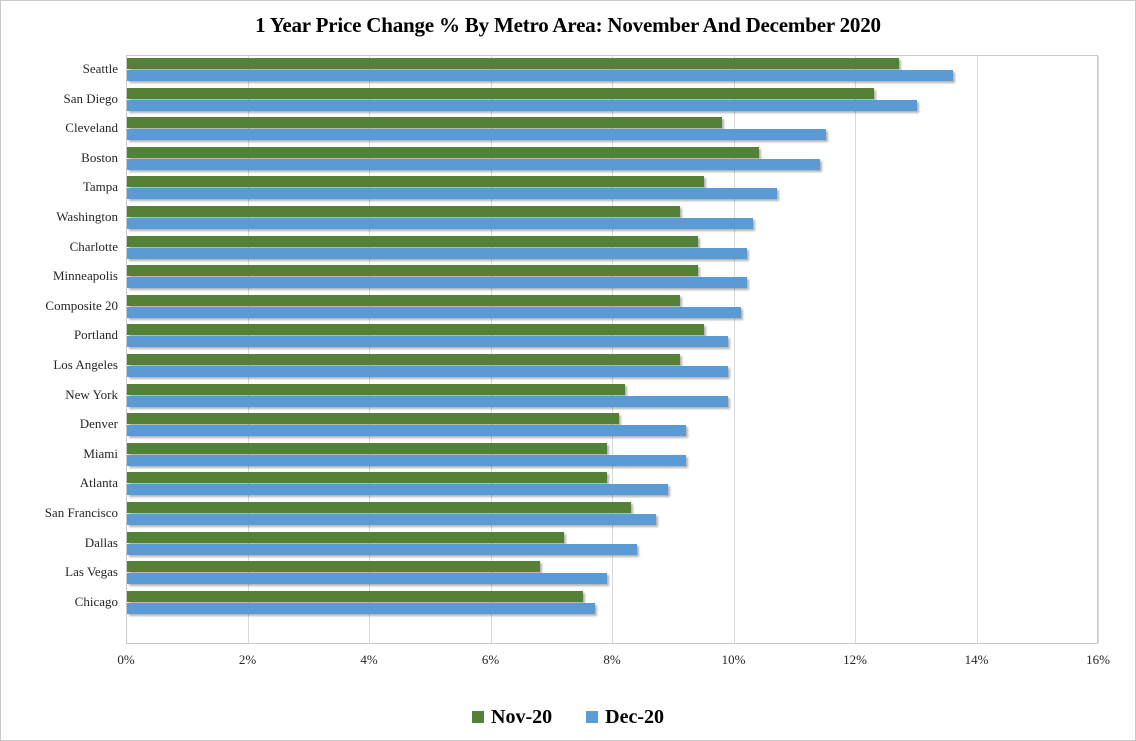 Image resolution: width=1136 pixels, height=741 pixels. I want to click on y-label-minneapolis: Minneapolis, so click(85, 276).